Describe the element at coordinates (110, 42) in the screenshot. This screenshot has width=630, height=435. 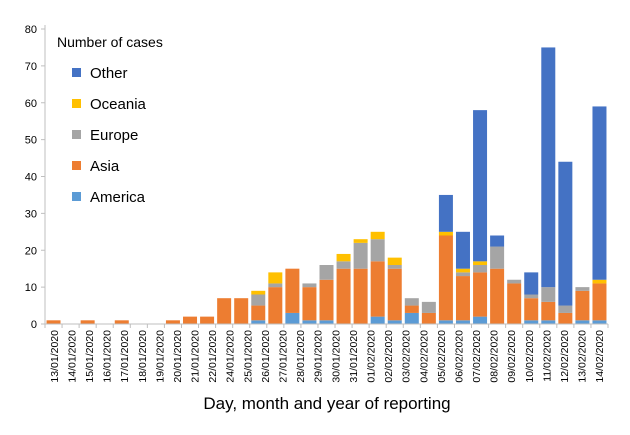
I see `legend-title: Number of cases` at that location.